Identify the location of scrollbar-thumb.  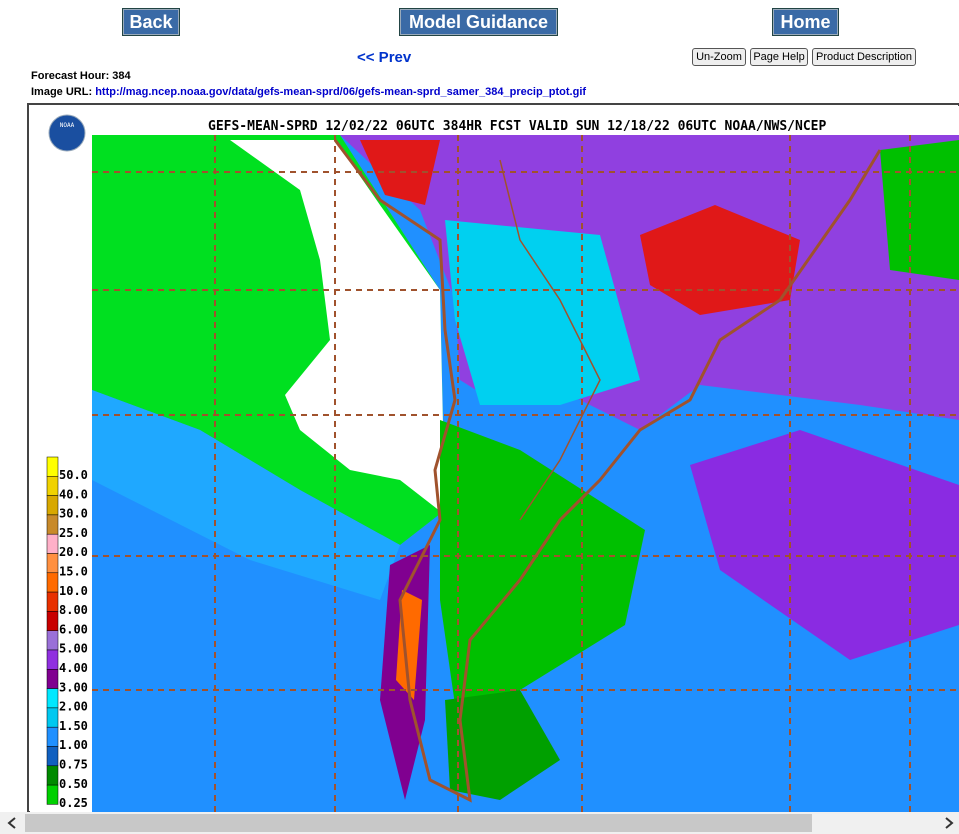
(418, 823).